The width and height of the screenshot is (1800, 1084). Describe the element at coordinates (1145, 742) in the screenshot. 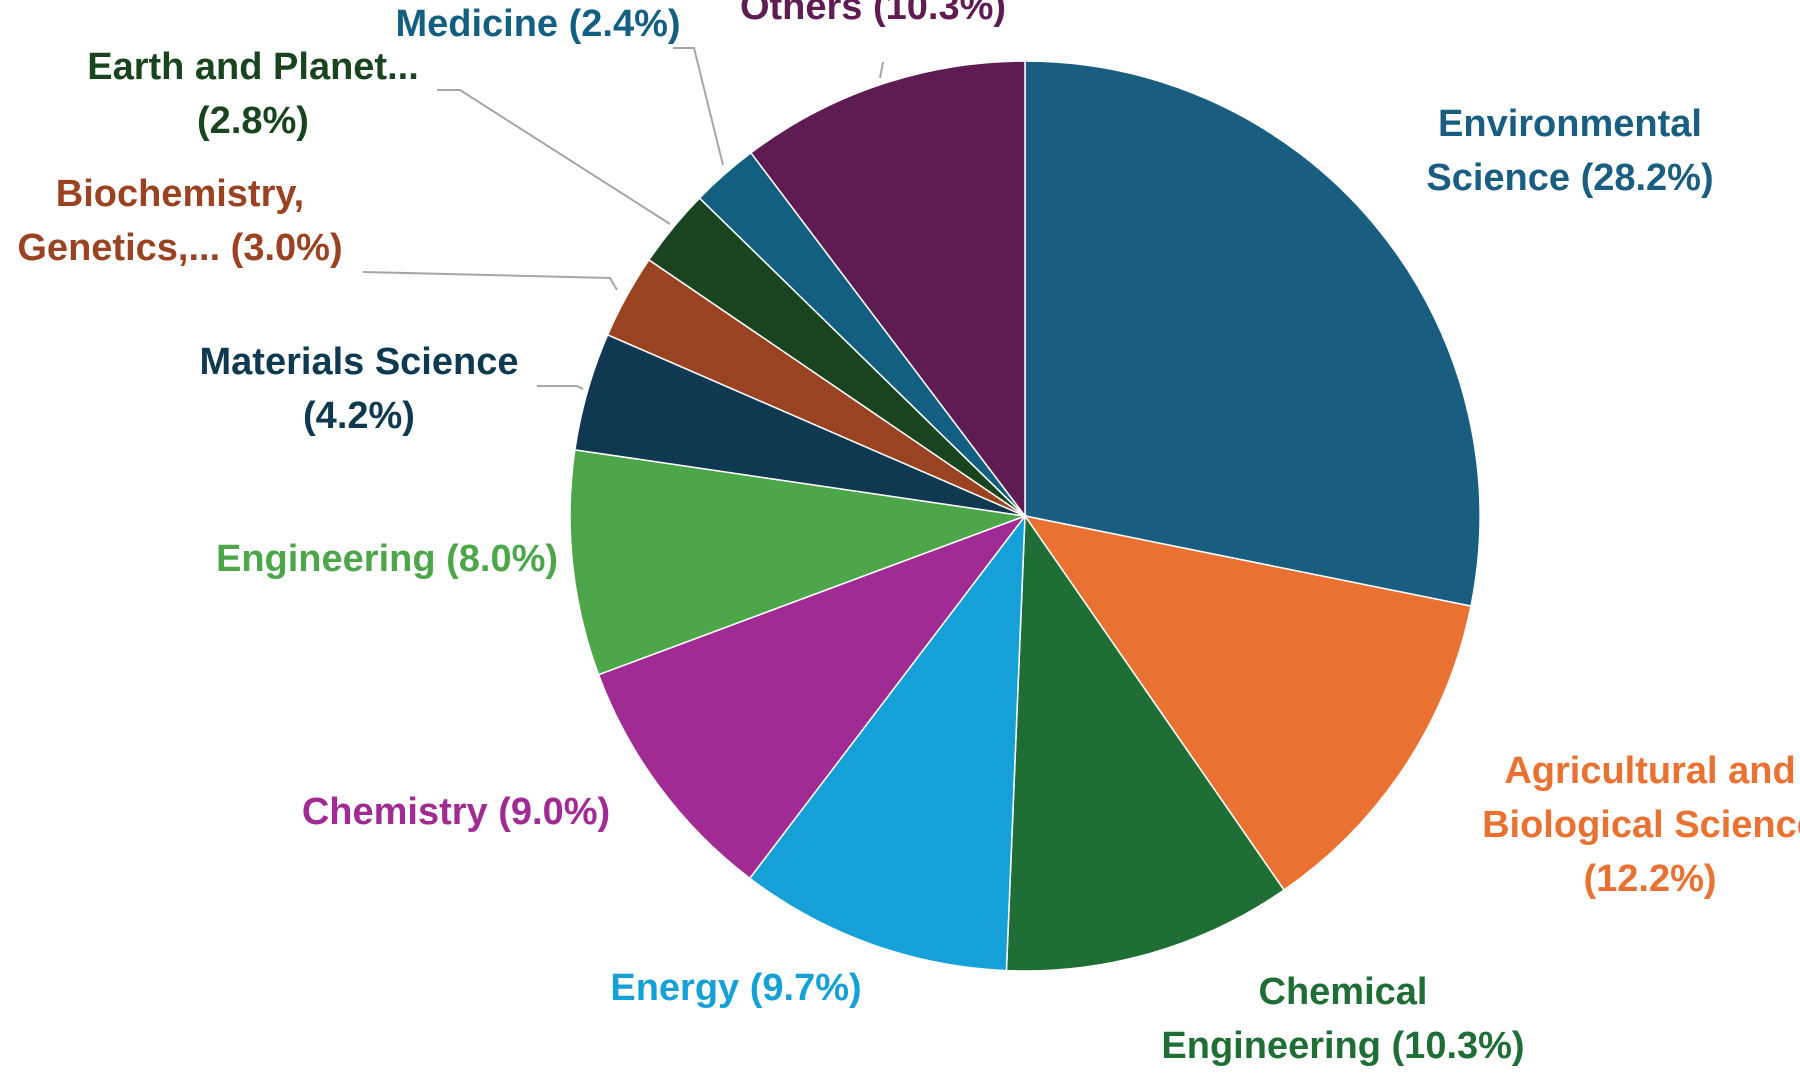

I see `pie-slice-chemical-engineering` at that location.